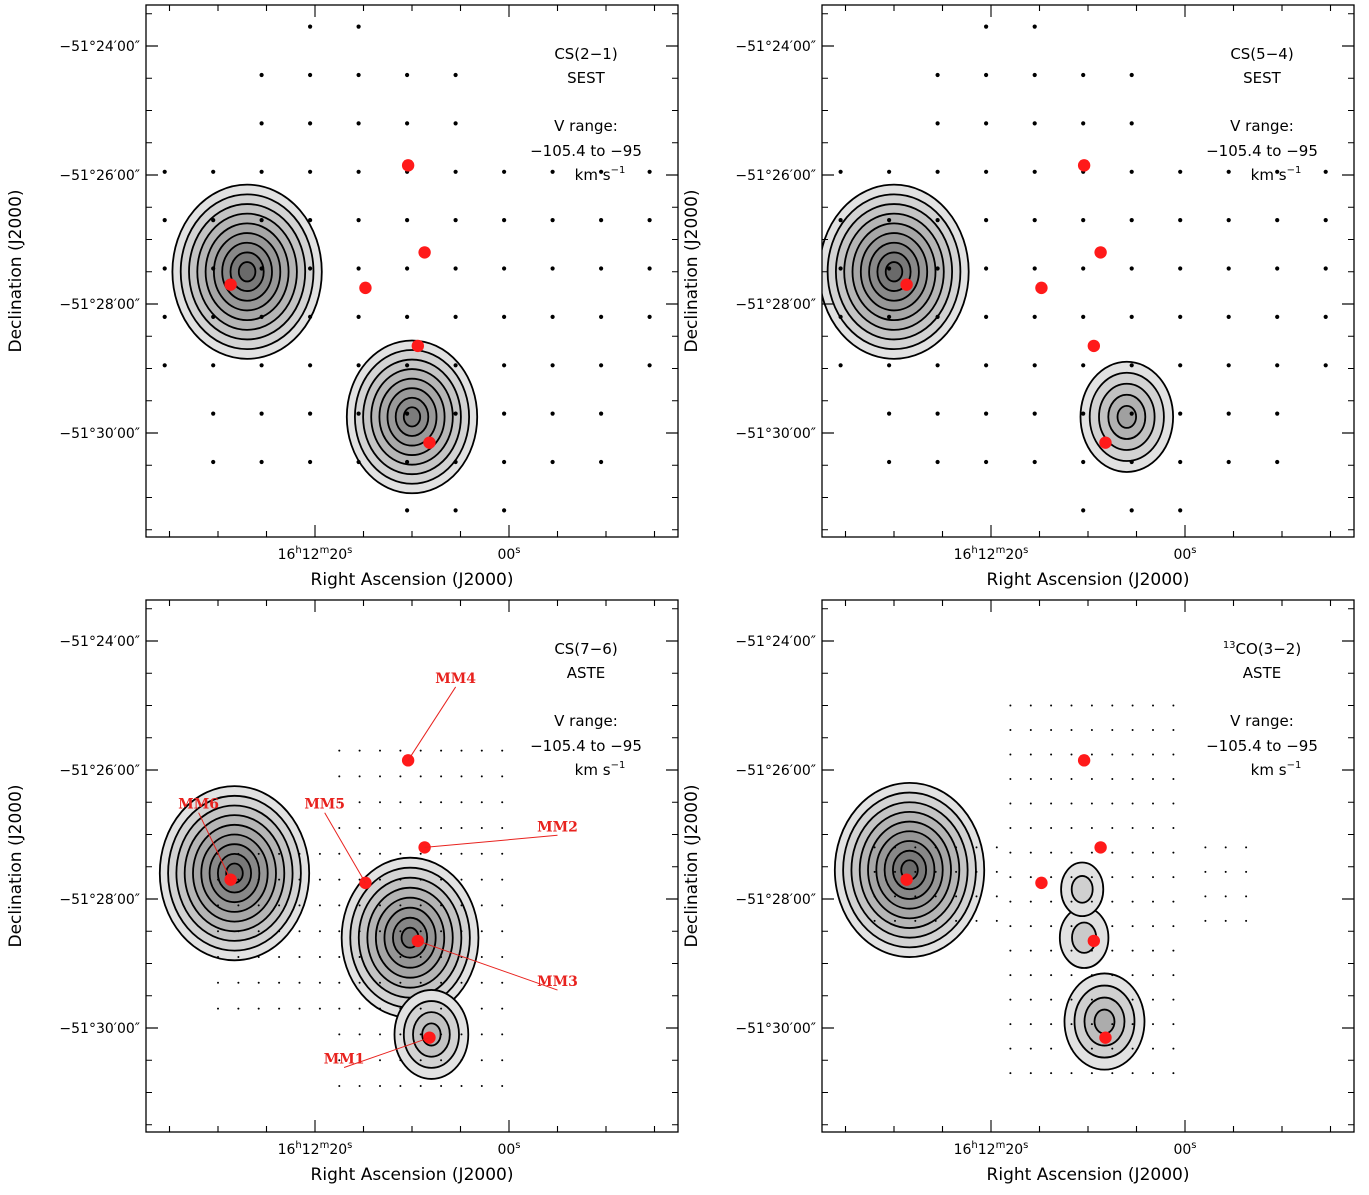  Describe the element at coordinates (506, 1150) in the screenshot. I see `x-tick-part: 00` at that location.